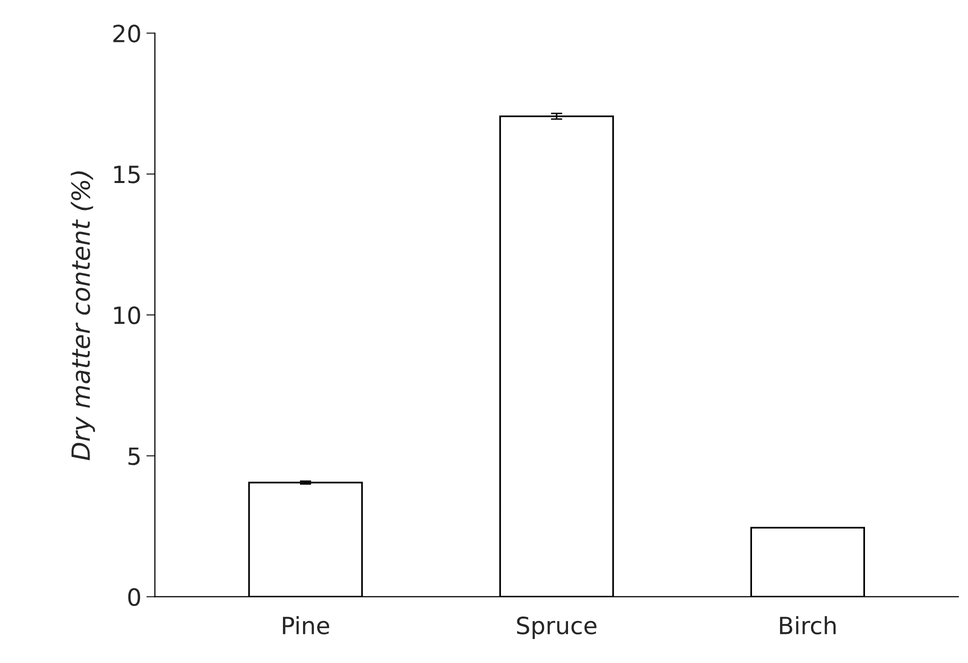 This screenshot has width=968, height=663. I want to click on y-tick-label: 5, so click(134, 457).